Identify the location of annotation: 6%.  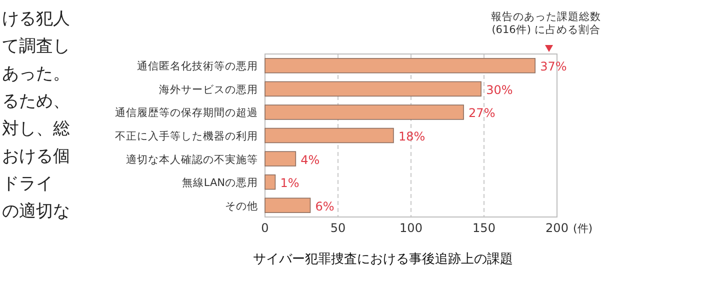
(324, 206).